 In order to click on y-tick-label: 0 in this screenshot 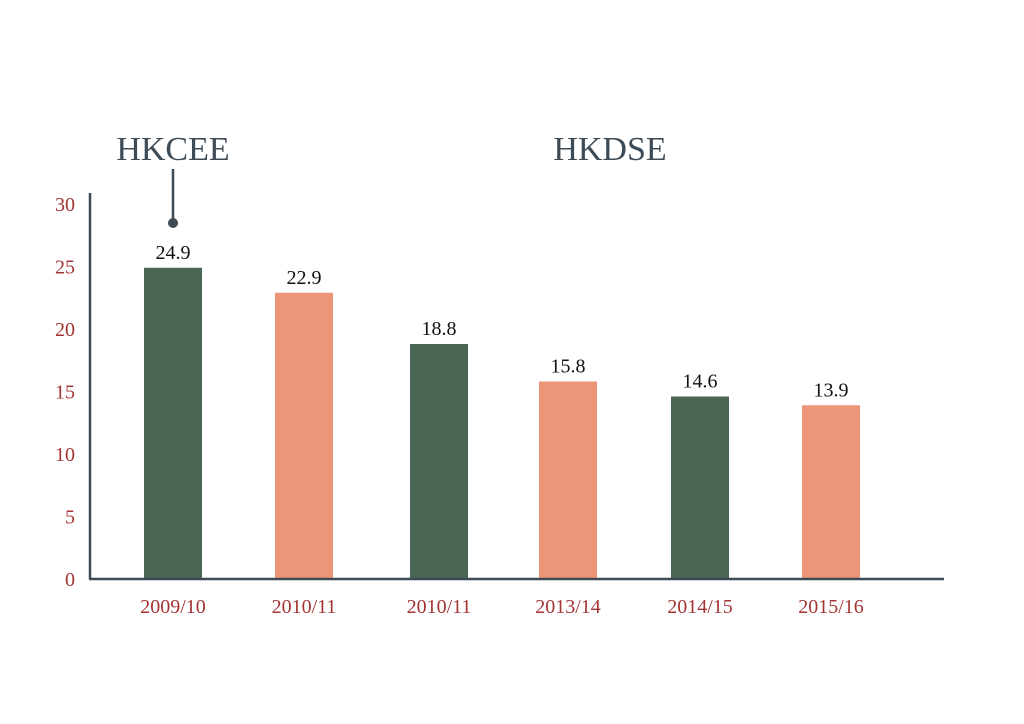, I will do `click(70, 580)`.